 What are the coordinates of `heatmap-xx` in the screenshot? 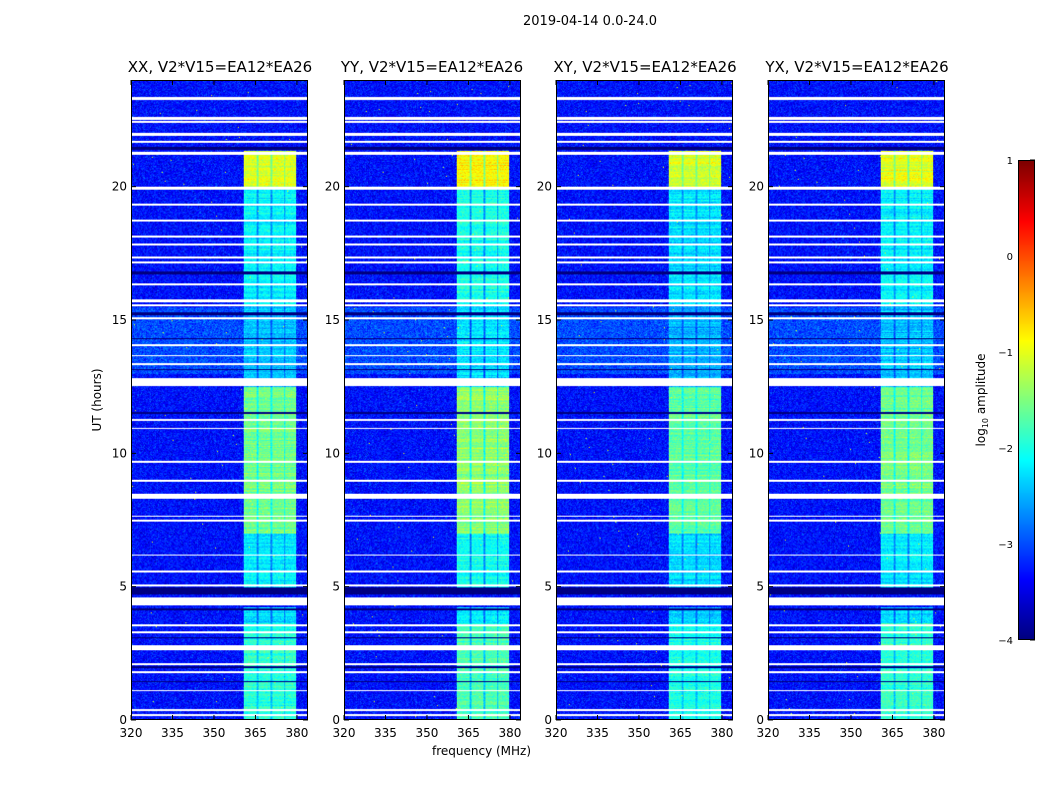 It's located at (219, 400).